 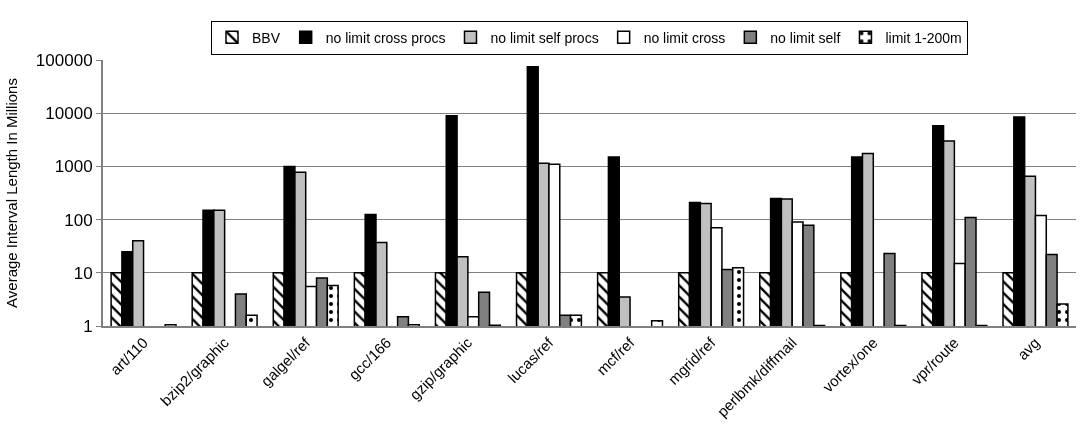 What do you see at coordinates (83, 273) in the screenshot?
I see `y-tick-label: 10` at bounding box center [83, 273].